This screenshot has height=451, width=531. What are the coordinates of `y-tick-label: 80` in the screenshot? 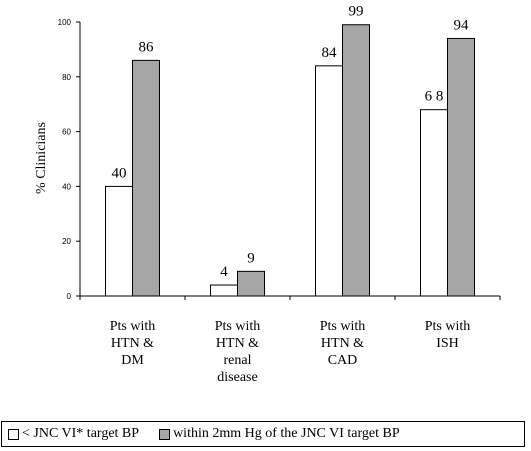 It's located at (66, 77).